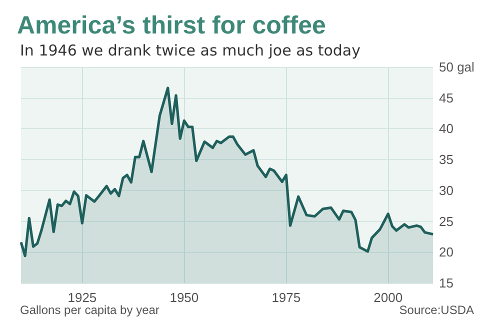  Describe the element at coordinates (190, 51) in the screenshot. I see `chart-subtitle: In 1946 we drank twice as much joe as today` at that location.